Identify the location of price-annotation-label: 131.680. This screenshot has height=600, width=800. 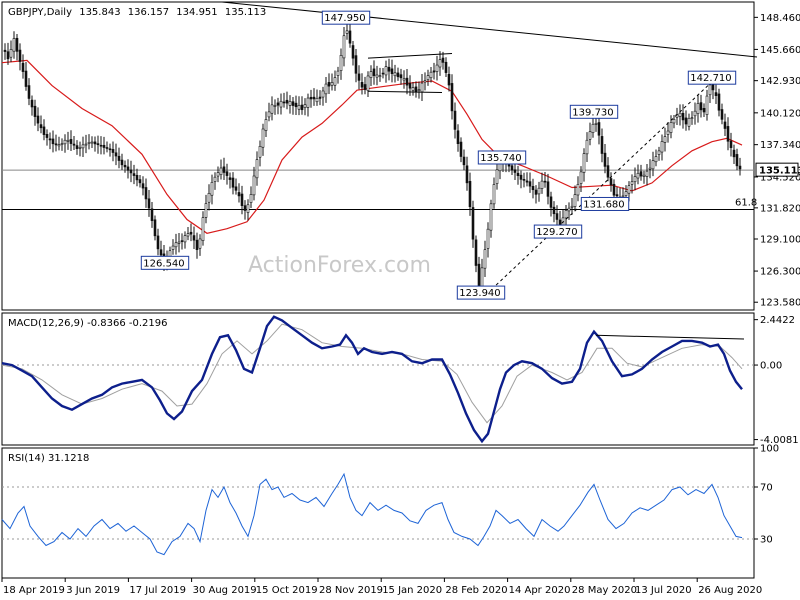
(603, 204).